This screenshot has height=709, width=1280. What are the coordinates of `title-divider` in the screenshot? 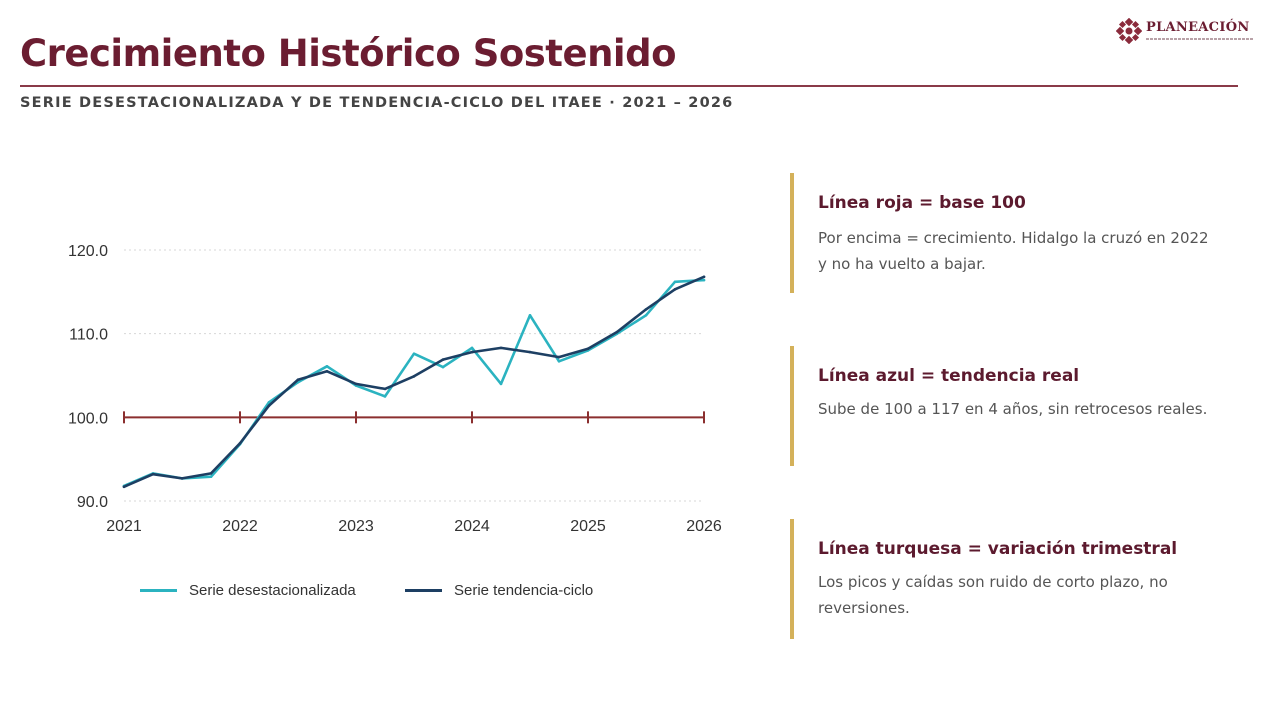 It's located at (629, 86).